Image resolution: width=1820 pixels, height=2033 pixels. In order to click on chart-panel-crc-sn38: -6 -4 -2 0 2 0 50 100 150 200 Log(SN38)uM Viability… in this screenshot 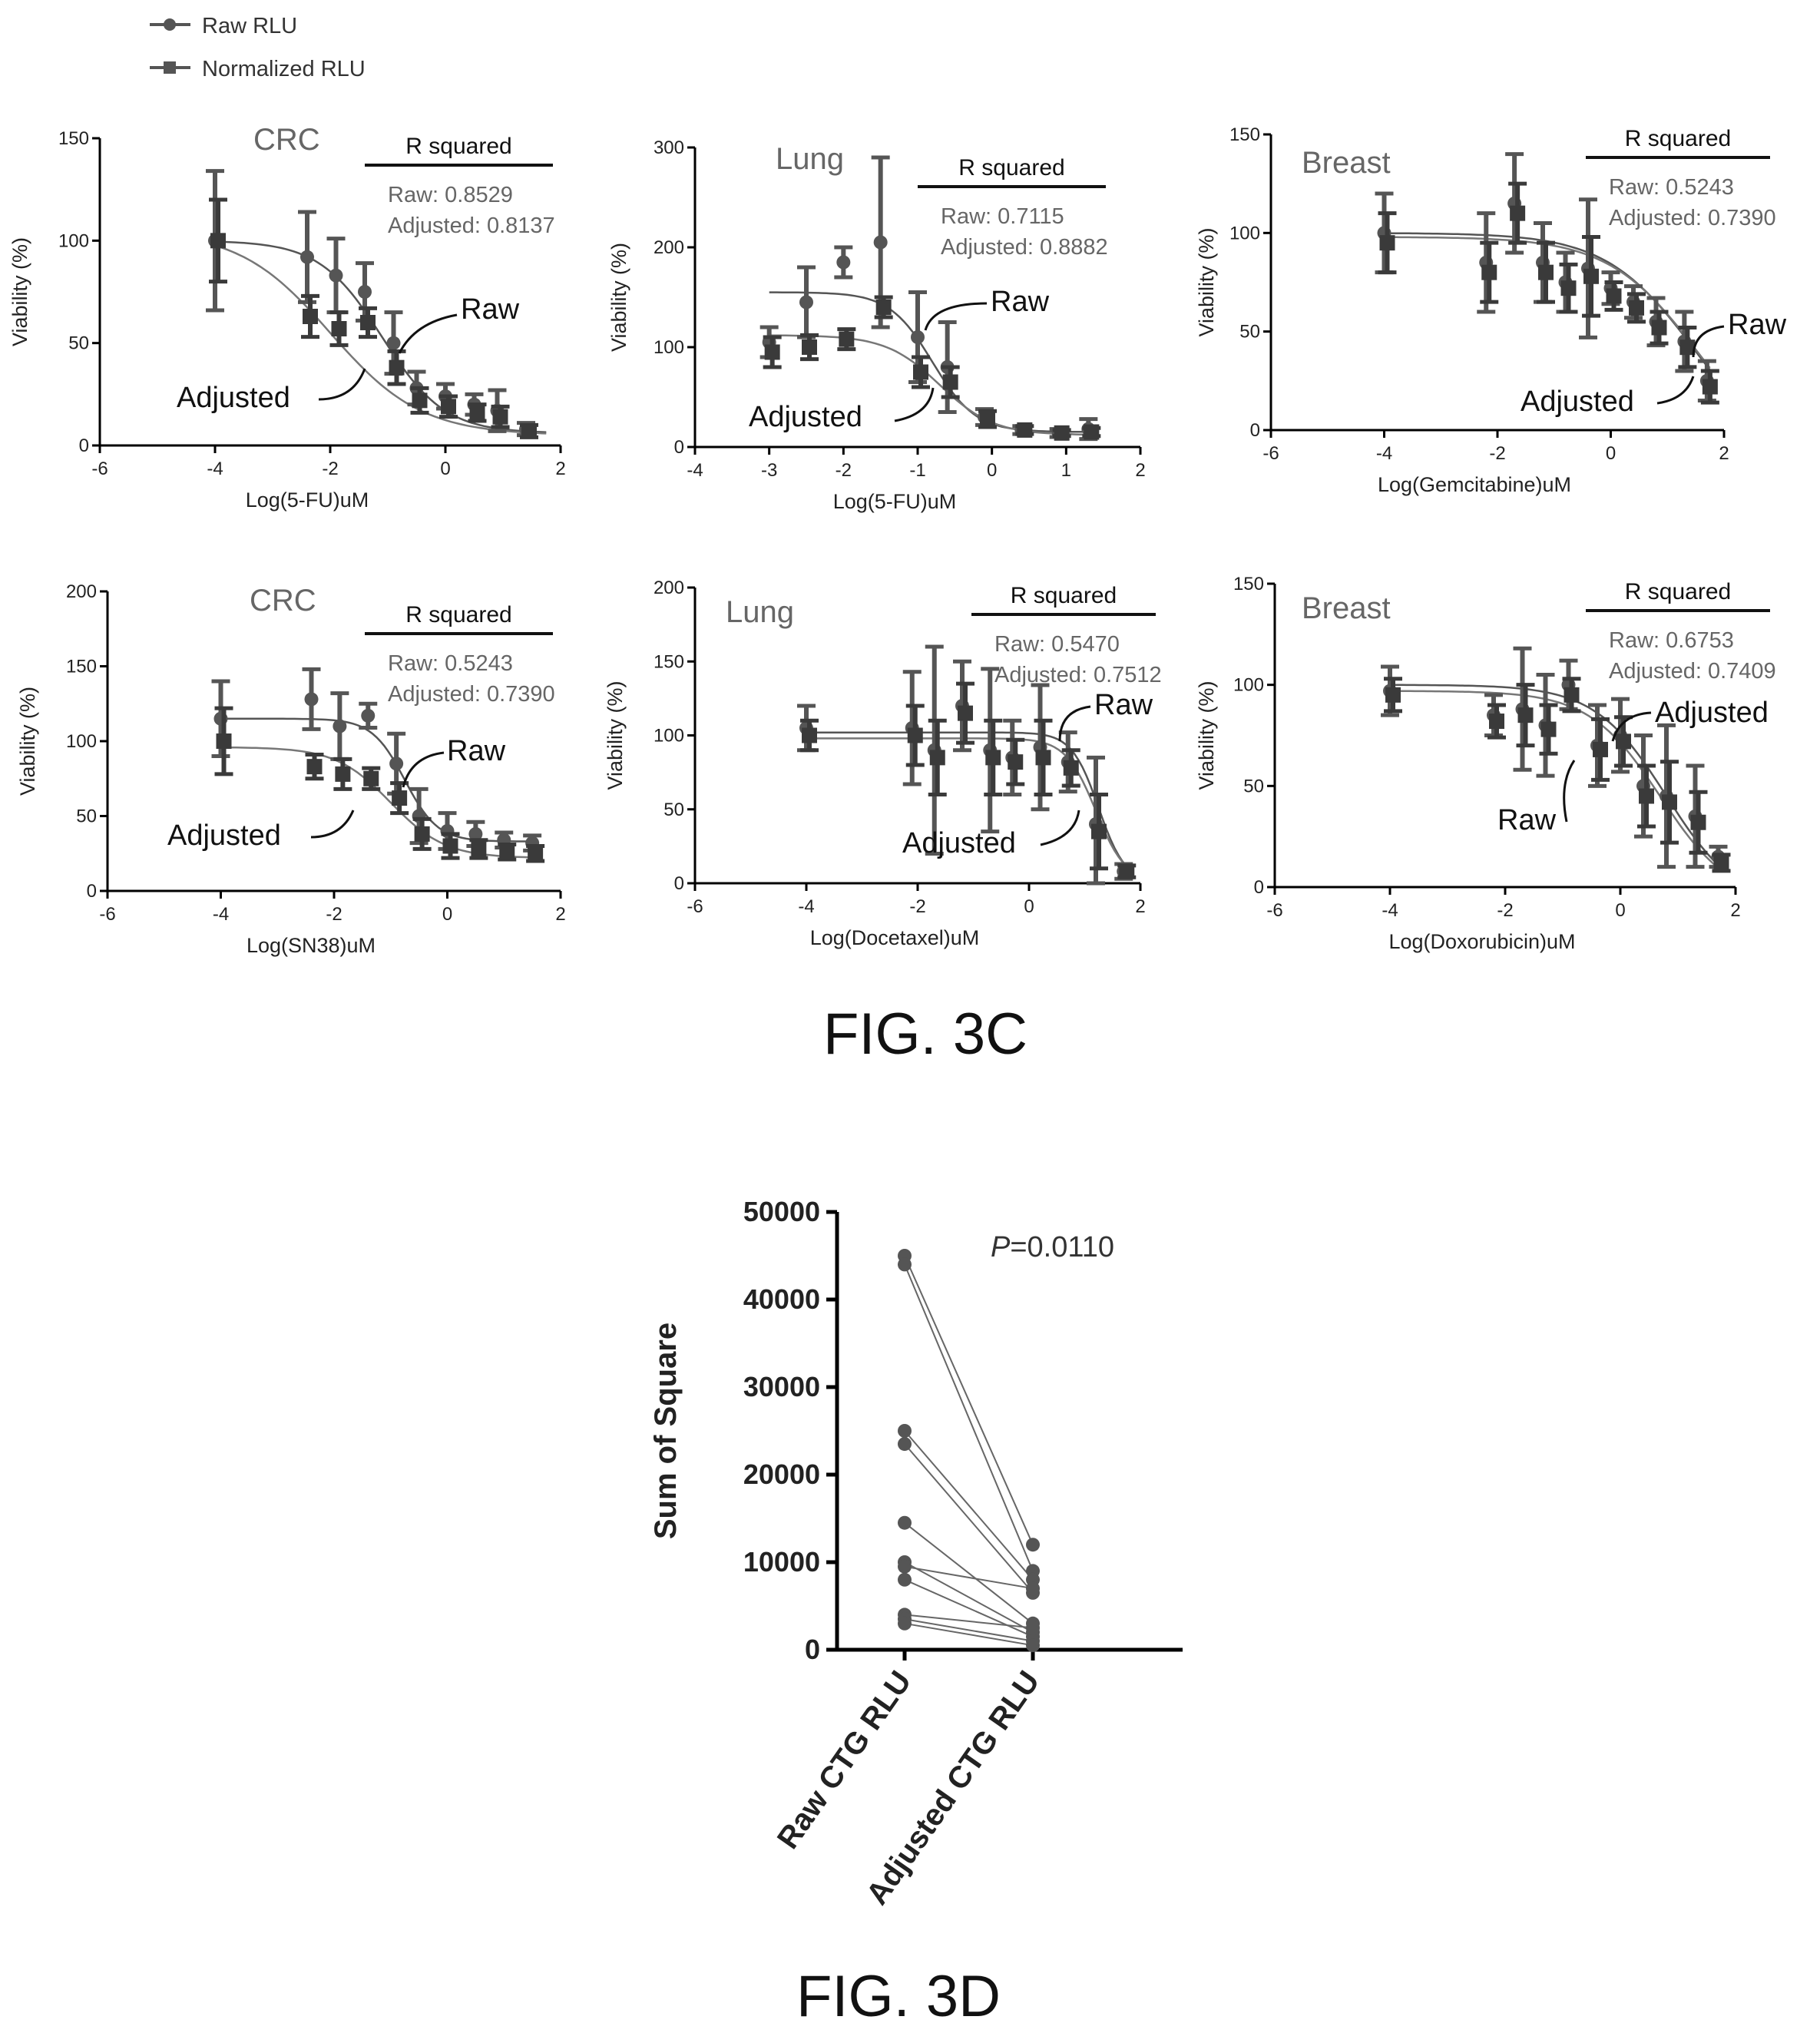, I will do `click(291, 769)`.